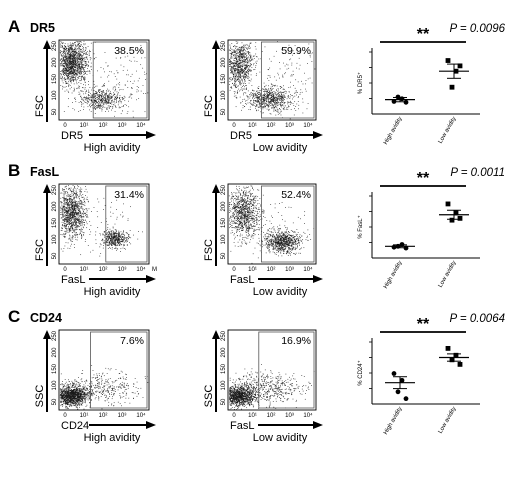  Describe the element at coordinates (477, 29) in the screenshot. I see `p-value: P = 0.0096` at that location.